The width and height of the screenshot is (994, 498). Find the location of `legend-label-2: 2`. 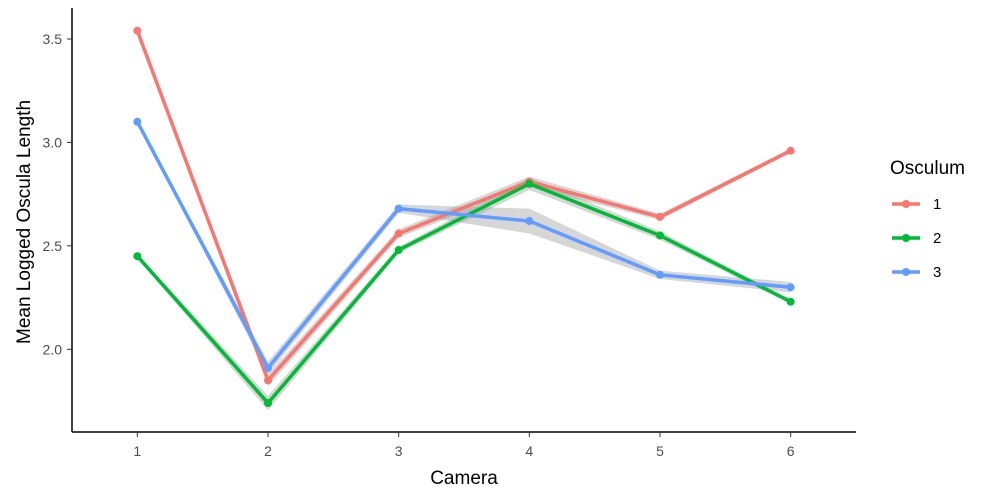

legend-label-2: 2 is located at coordinates (937, 238).